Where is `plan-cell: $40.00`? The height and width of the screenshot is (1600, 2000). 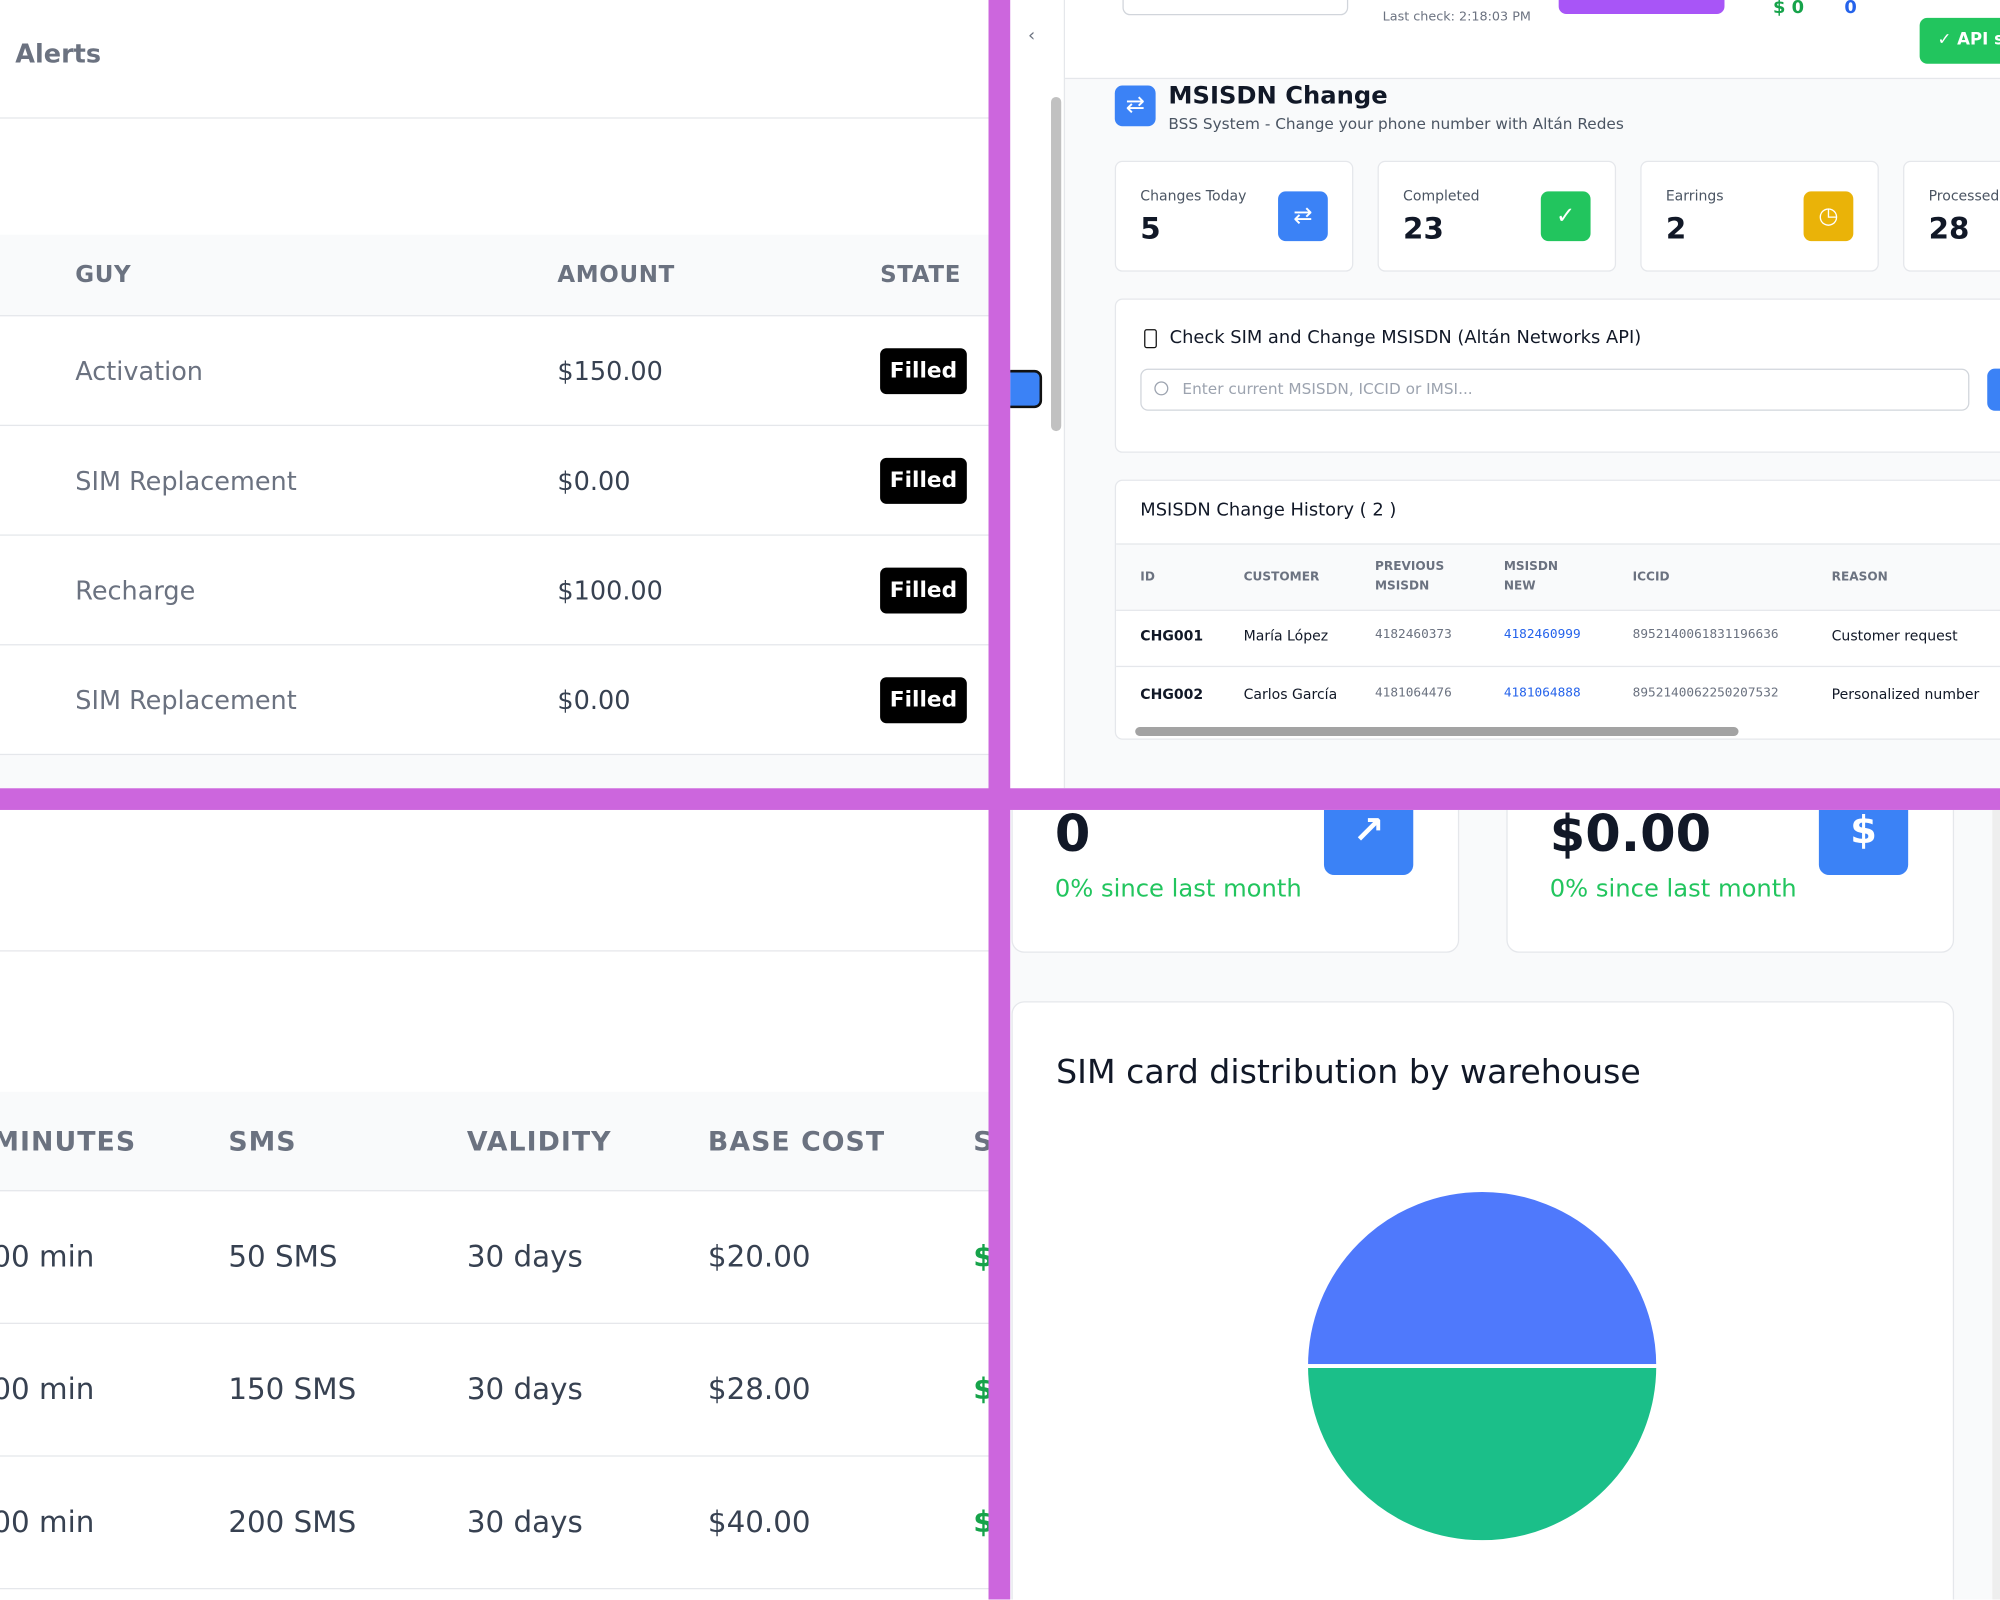 plan-cell: $40.00 is located at coordinates (759, 1523).